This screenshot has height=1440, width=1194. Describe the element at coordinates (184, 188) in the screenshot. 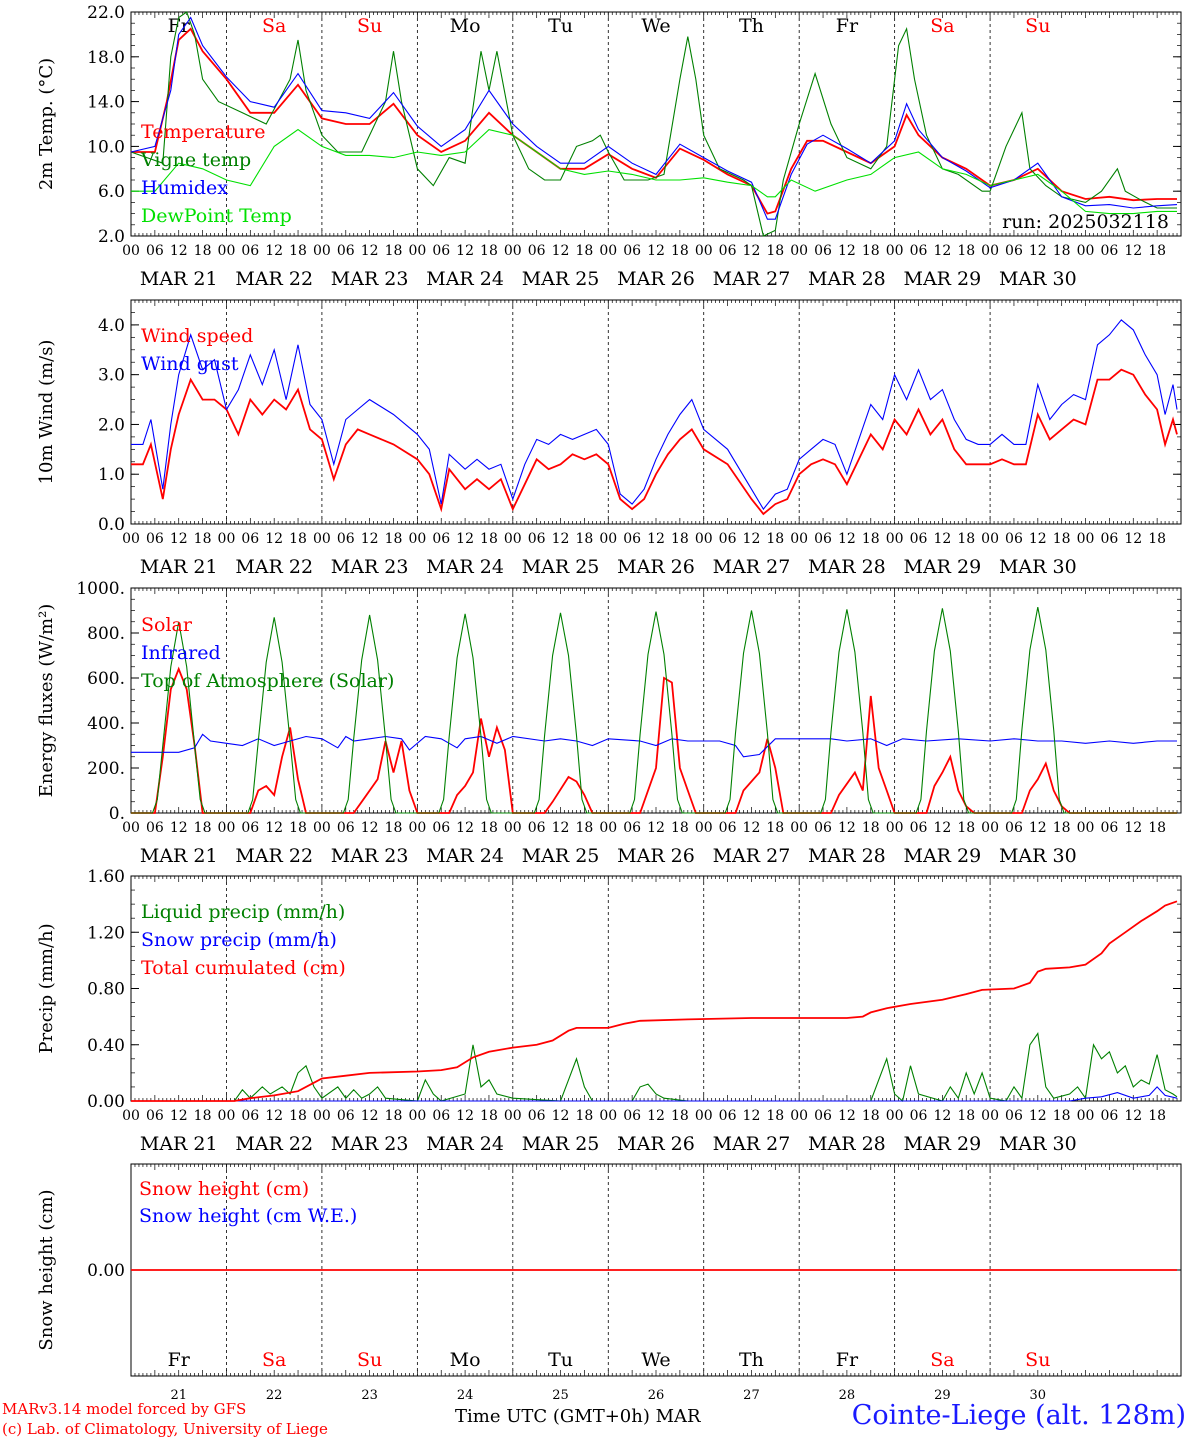

I see `legend-entry: Humidex` at that location.